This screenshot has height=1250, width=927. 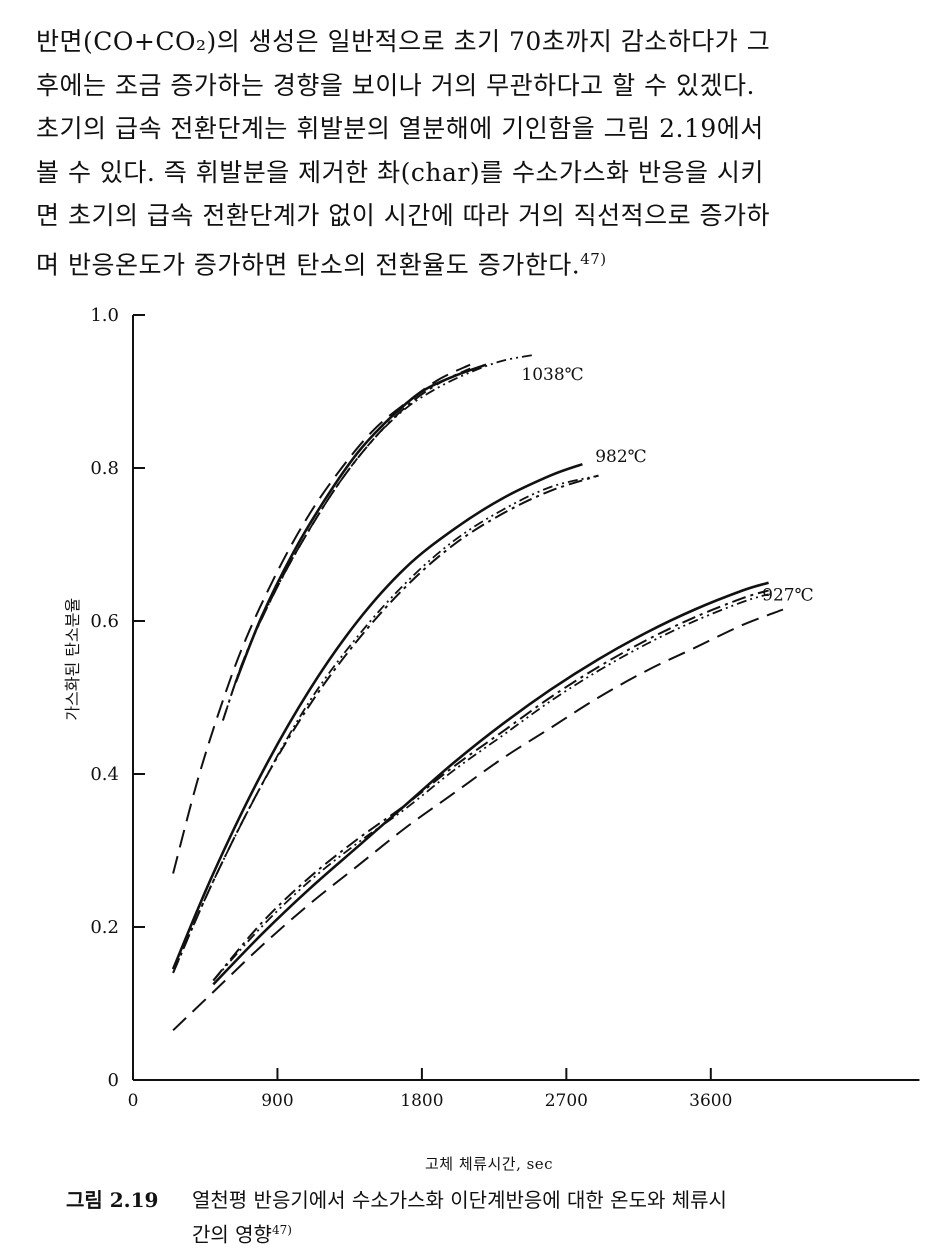 I want to click on reference-marker: 47), so click(x=593, y=258).